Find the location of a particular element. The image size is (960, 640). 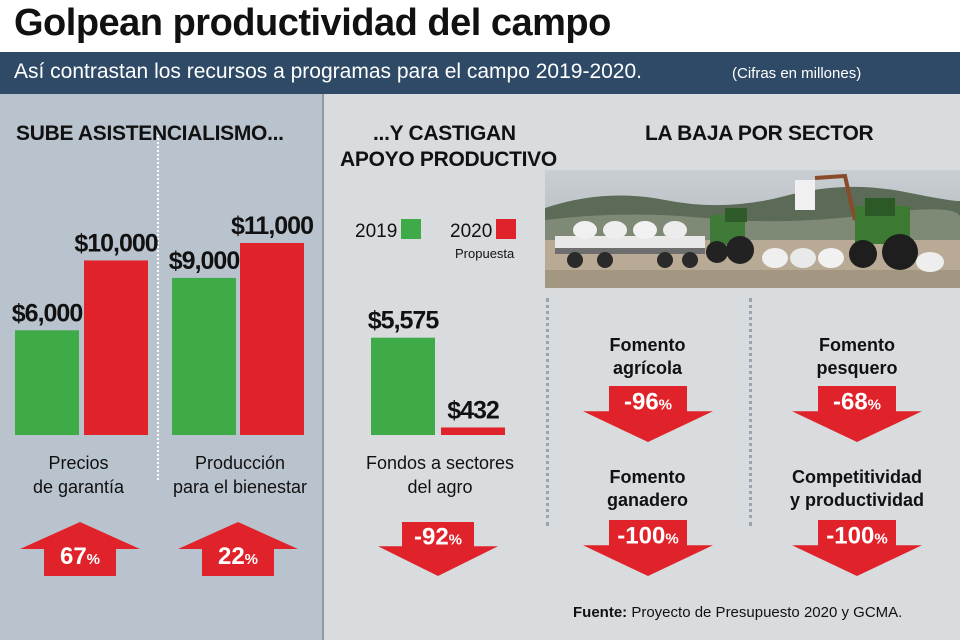

middle-heading-line1: ...Y CASTIGAN is located at coordinates (444, 133).